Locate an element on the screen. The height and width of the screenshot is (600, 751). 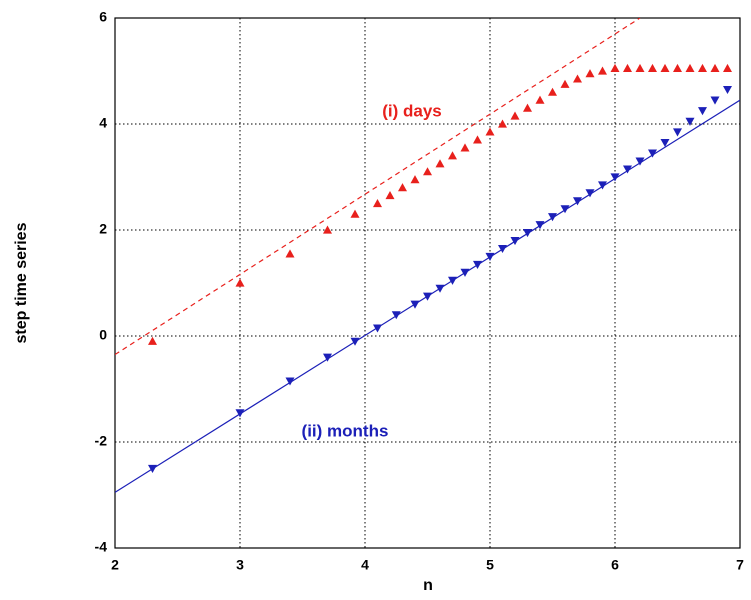
x-tick-label: 4 is located at coordinates (365, 565).